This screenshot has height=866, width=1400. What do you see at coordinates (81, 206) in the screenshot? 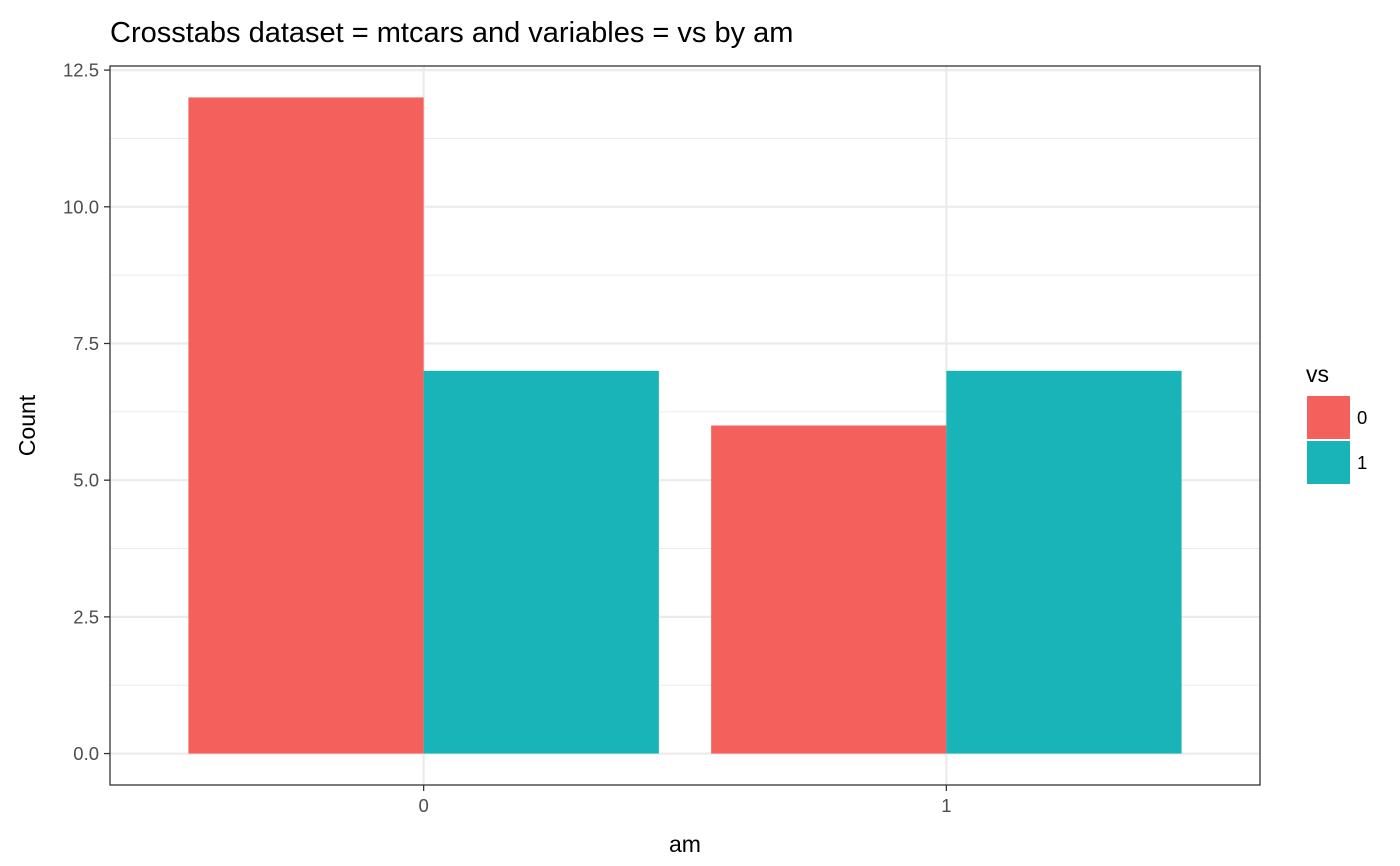
I see `y-tick-label: 10.0` at bounding box center [81, 206].